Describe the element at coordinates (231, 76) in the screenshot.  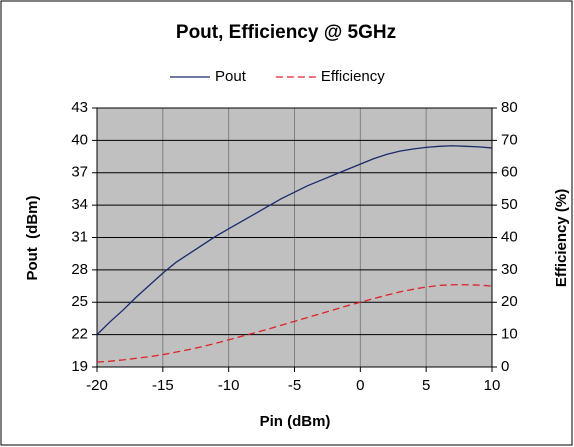
I see `legend-label: Pout` at that location.